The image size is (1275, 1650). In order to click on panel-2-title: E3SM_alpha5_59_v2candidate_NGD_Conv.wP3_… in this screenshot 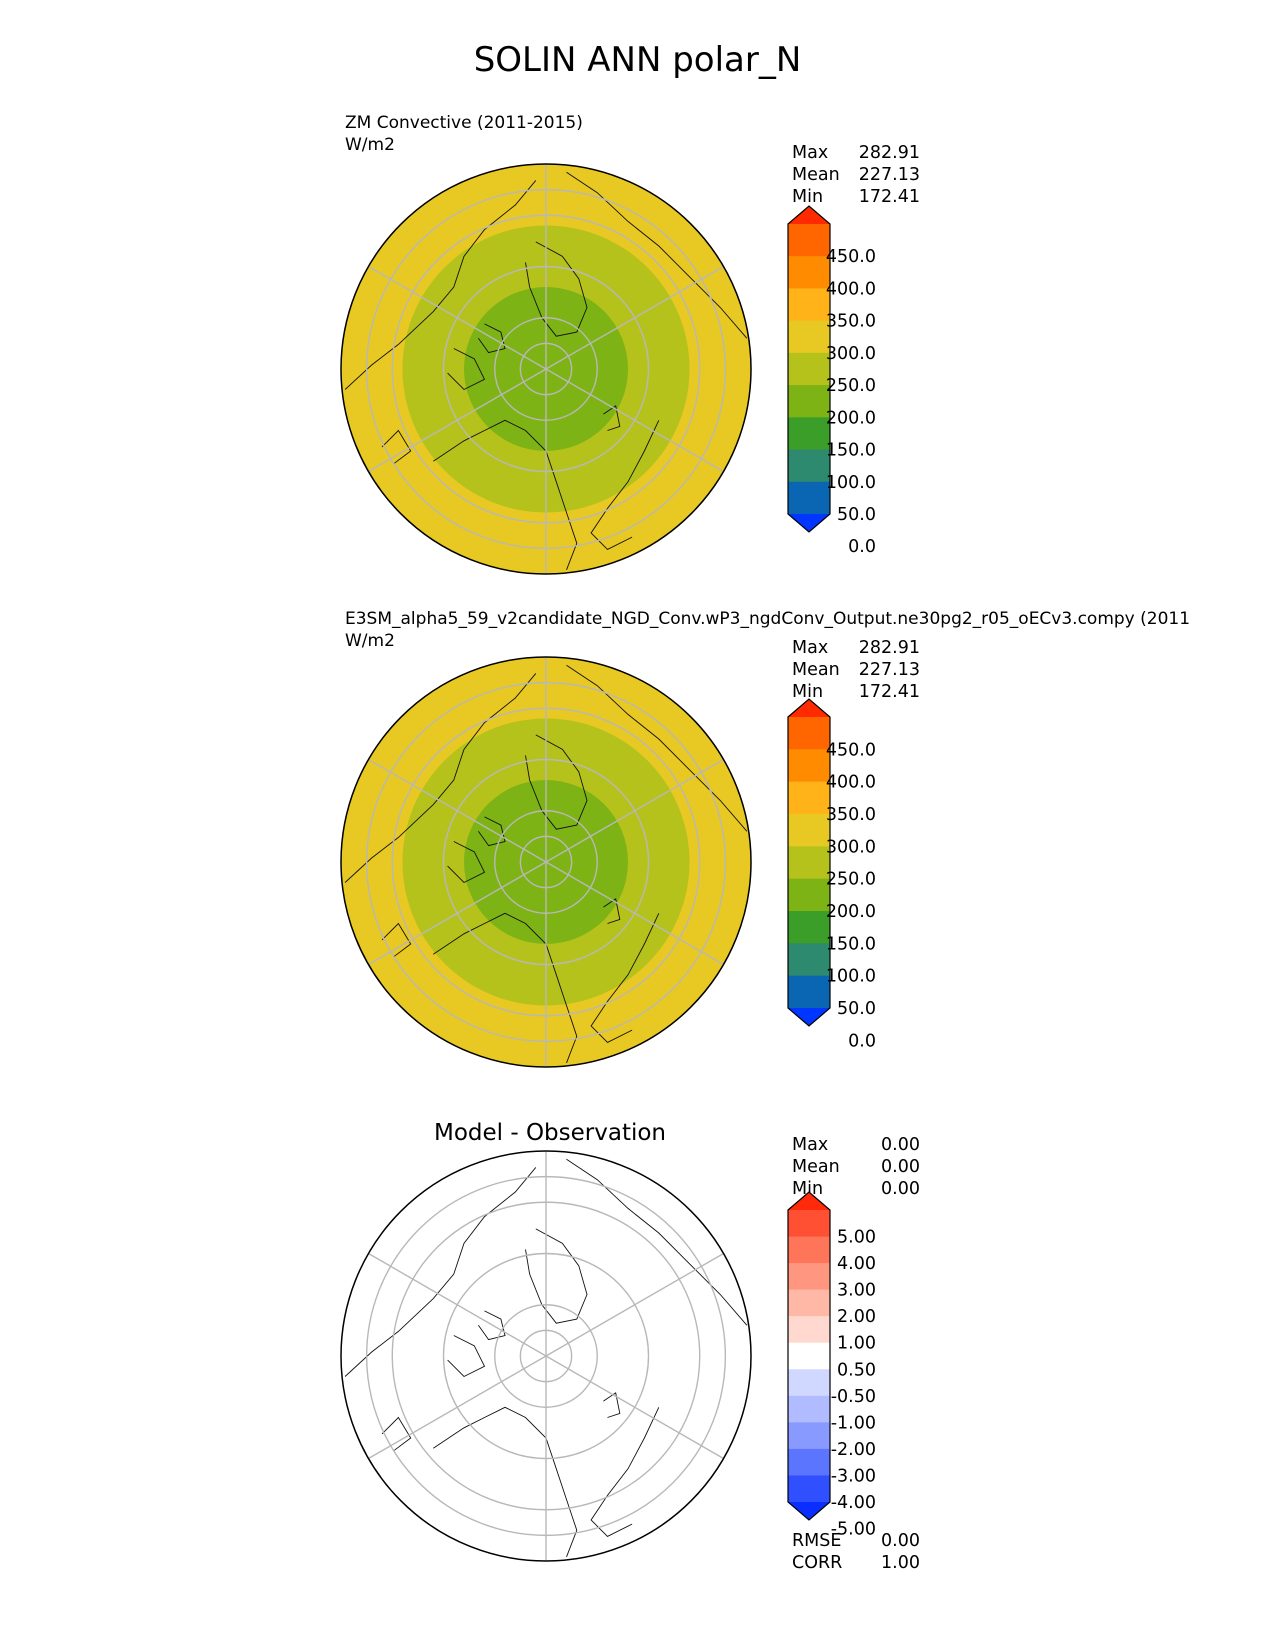, I will do `click(768, 619)`.